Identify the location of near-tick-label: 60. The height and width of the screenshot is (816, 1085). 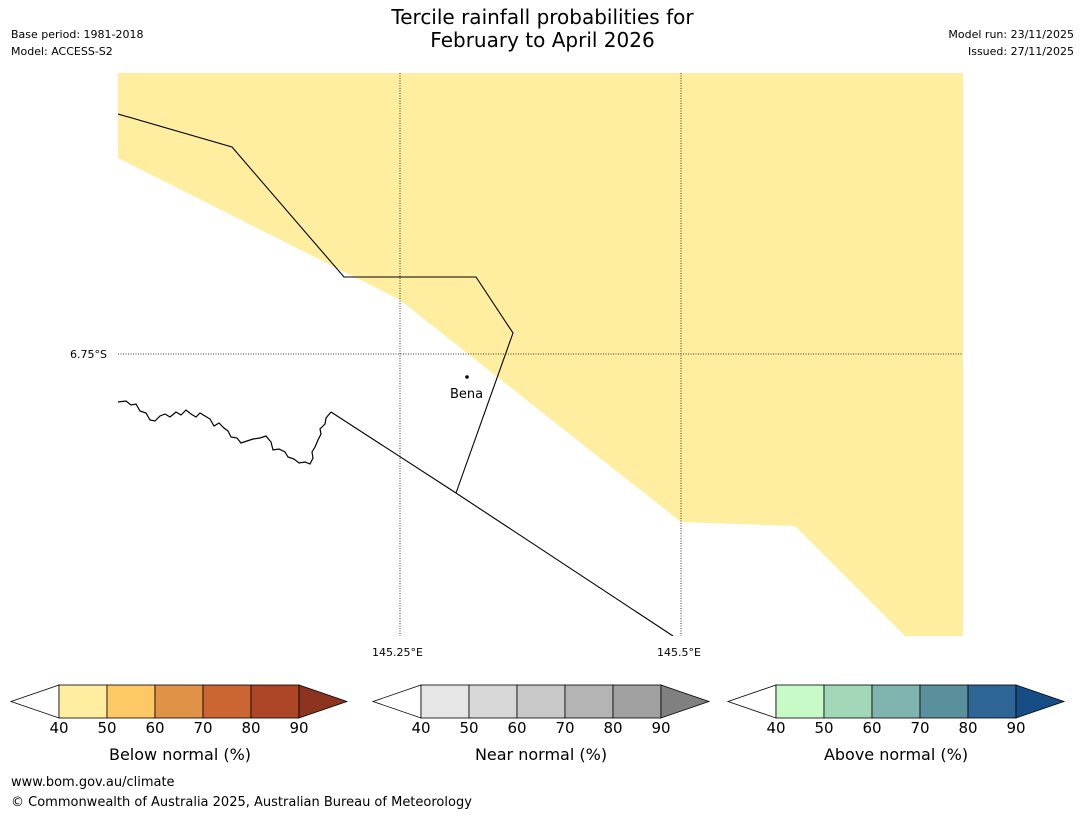
(517, 728).